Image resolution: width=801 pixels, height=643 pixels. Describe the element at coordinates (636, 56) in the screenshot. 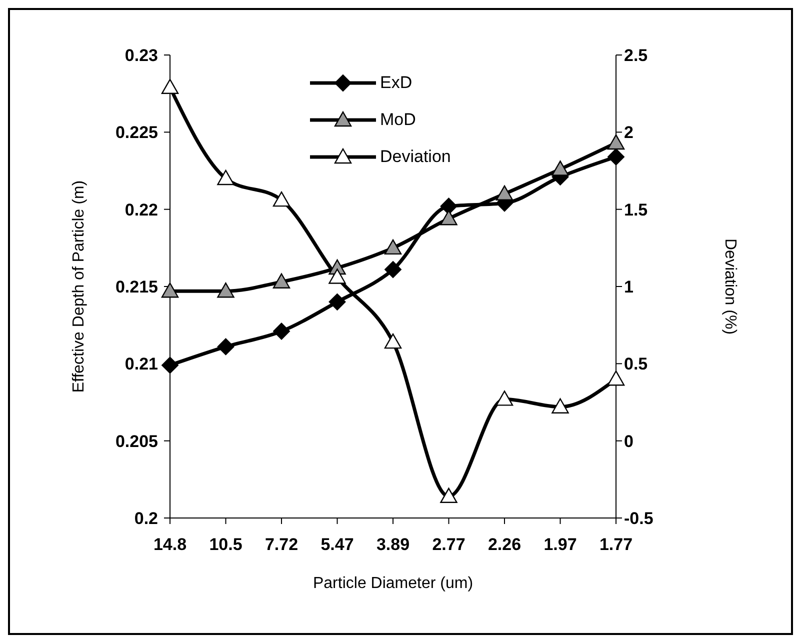

I see `y2-tick-label: 2.5` at that location.